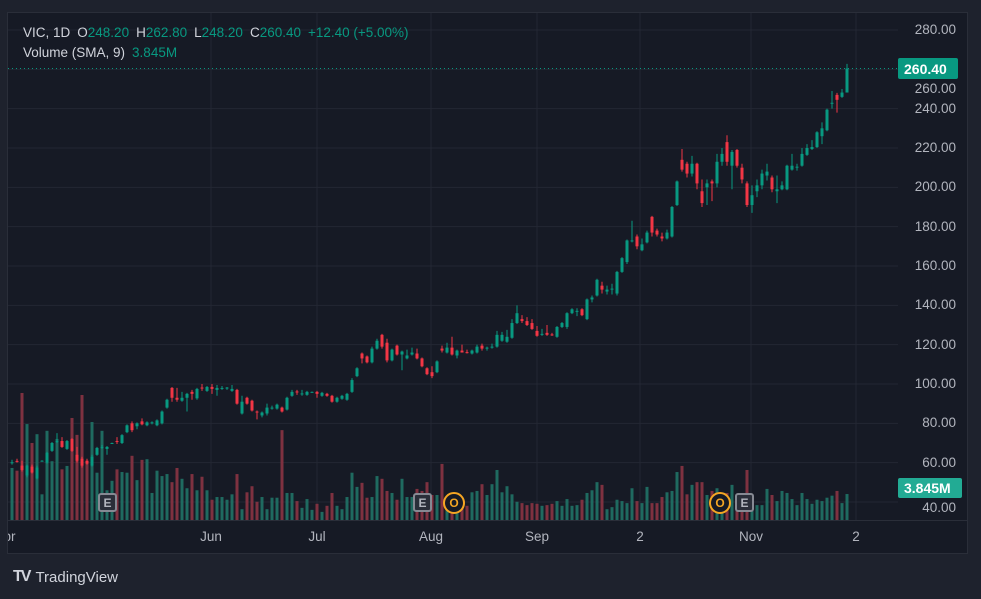  Describe the element at coordinates (74, 52) in the screenshot. I see `volume-label: Volume (SMA, 9)` at that location.